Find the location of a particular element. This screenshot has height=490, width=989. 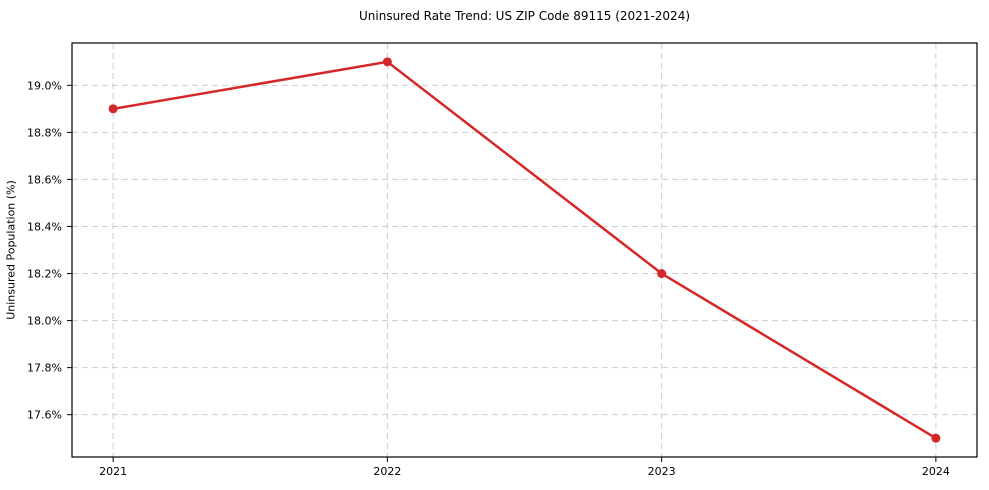

x-tick-label: 2024 is located at coordinates (936, 471).